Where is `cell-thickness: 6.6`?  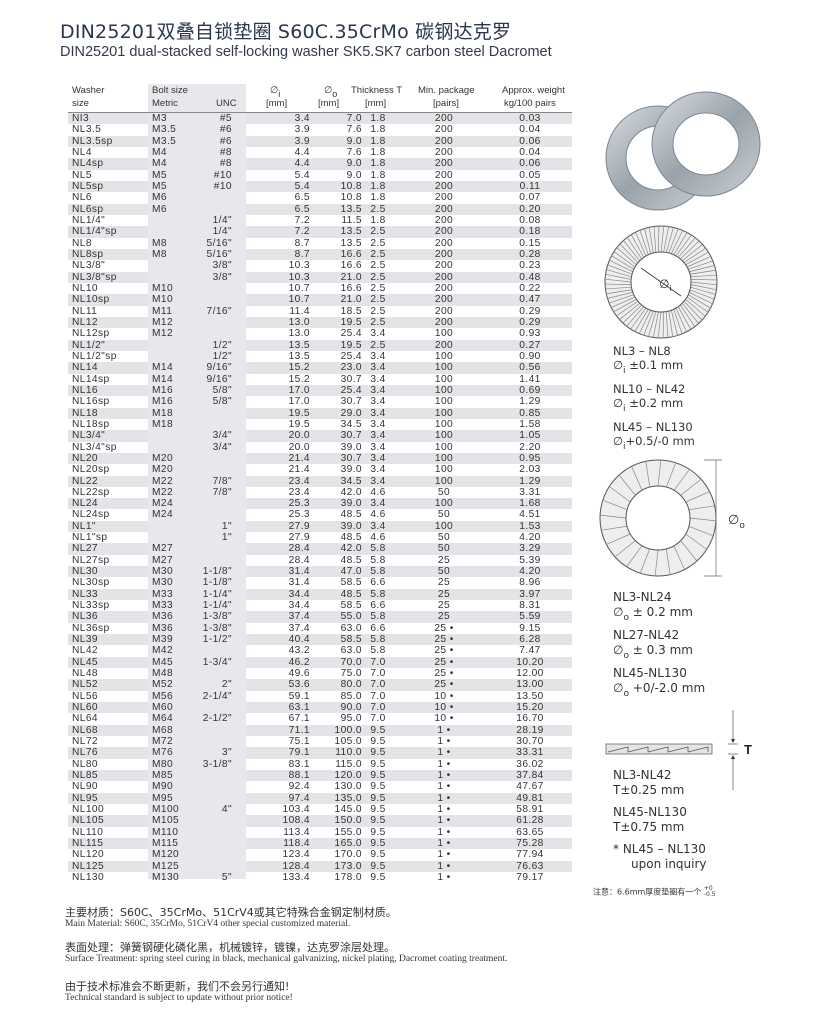
cell-thickness: 6.6 is located at coordinates (378, 583).